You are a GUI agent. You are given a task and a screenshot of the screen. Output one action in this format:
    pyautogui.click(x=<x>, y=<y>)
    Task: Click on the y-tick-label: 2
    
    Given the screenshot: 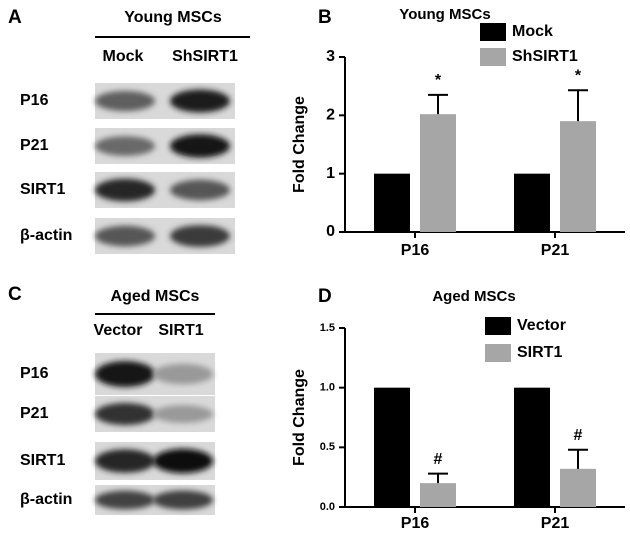 What is the action you would take?
    pyautogui.click(x=330, y=115)
    